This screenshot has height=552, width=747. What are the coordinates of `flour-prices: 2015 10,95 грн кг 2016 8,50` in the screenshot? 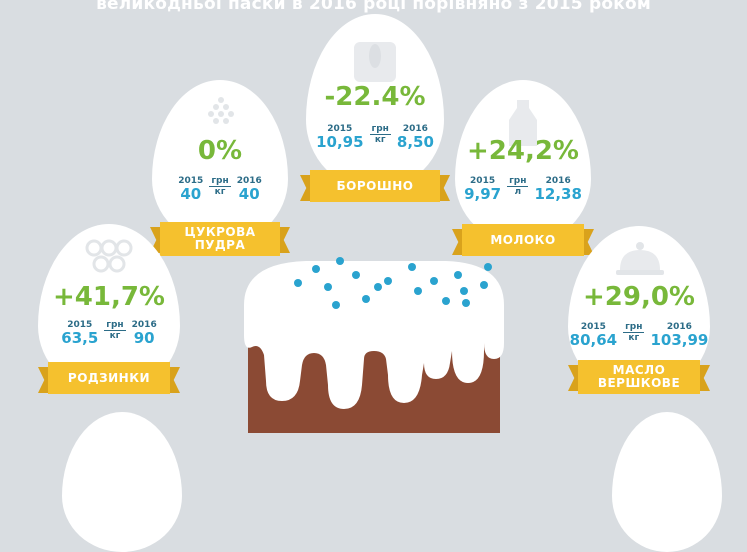 It's located at (375, 137).